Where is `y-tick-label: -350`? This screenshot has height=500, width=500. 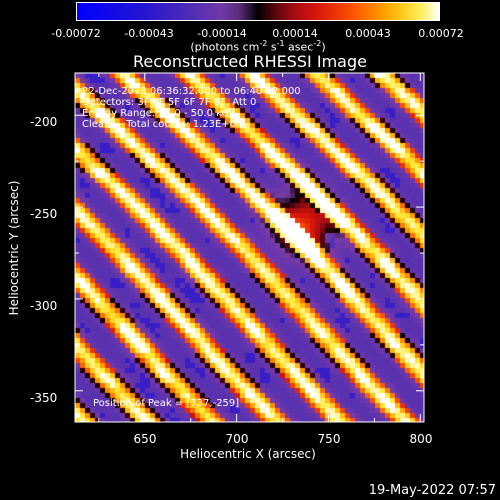
y-tick-label: -350 is located at coordinates (44, 398).